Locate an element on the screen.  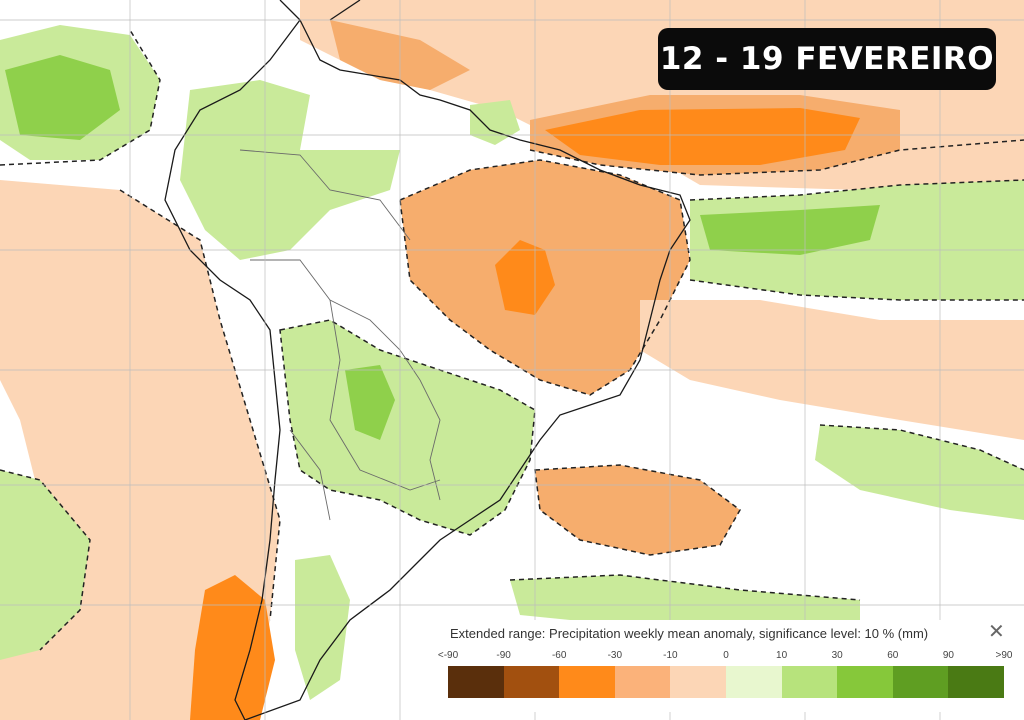
legend-tick-label: -30 is located at coordinates (615, 655).